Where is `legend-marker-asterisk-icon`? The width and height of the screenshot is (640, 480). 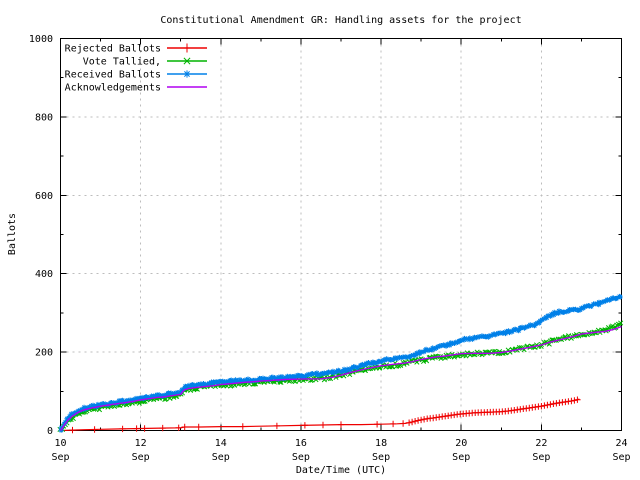
legend-marker-asterisk-icon is located at coordinates (187, 74).